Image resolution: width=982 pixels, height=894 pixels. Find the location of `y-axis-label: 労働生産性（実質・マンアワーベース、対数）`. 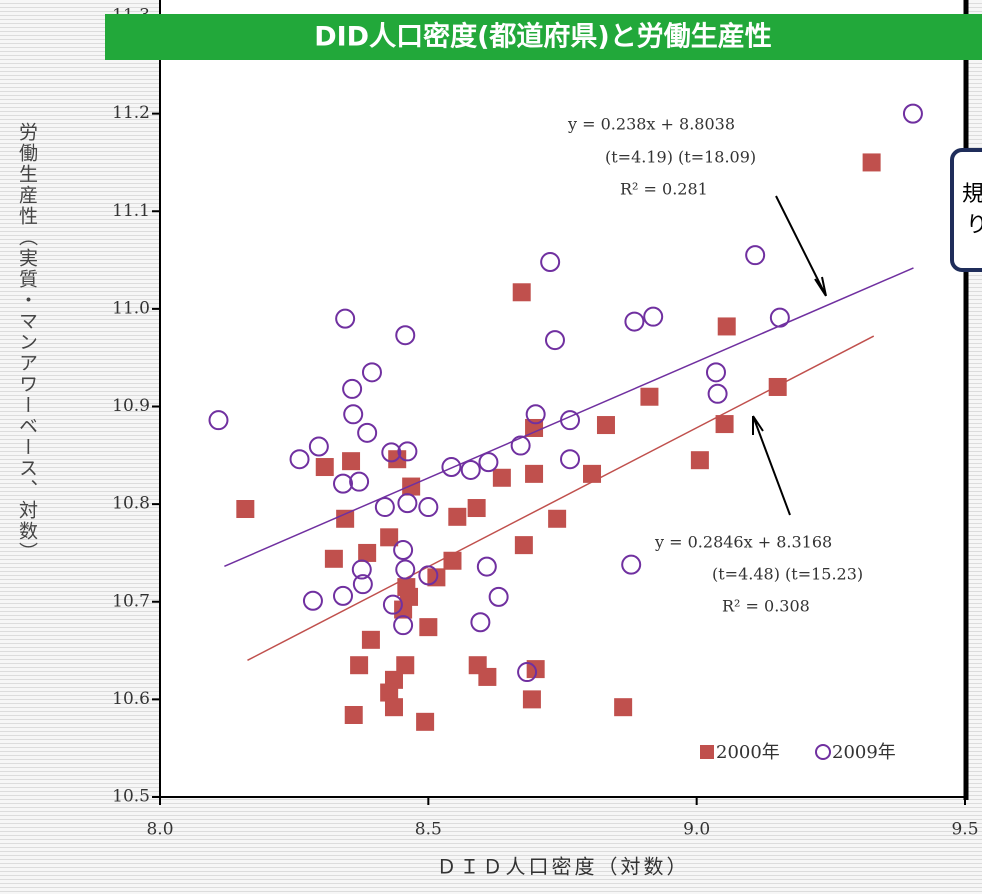

y-axis-label: 労働生産性（実質・マンアワーベース、対数） is located at coordinates (27, 342).